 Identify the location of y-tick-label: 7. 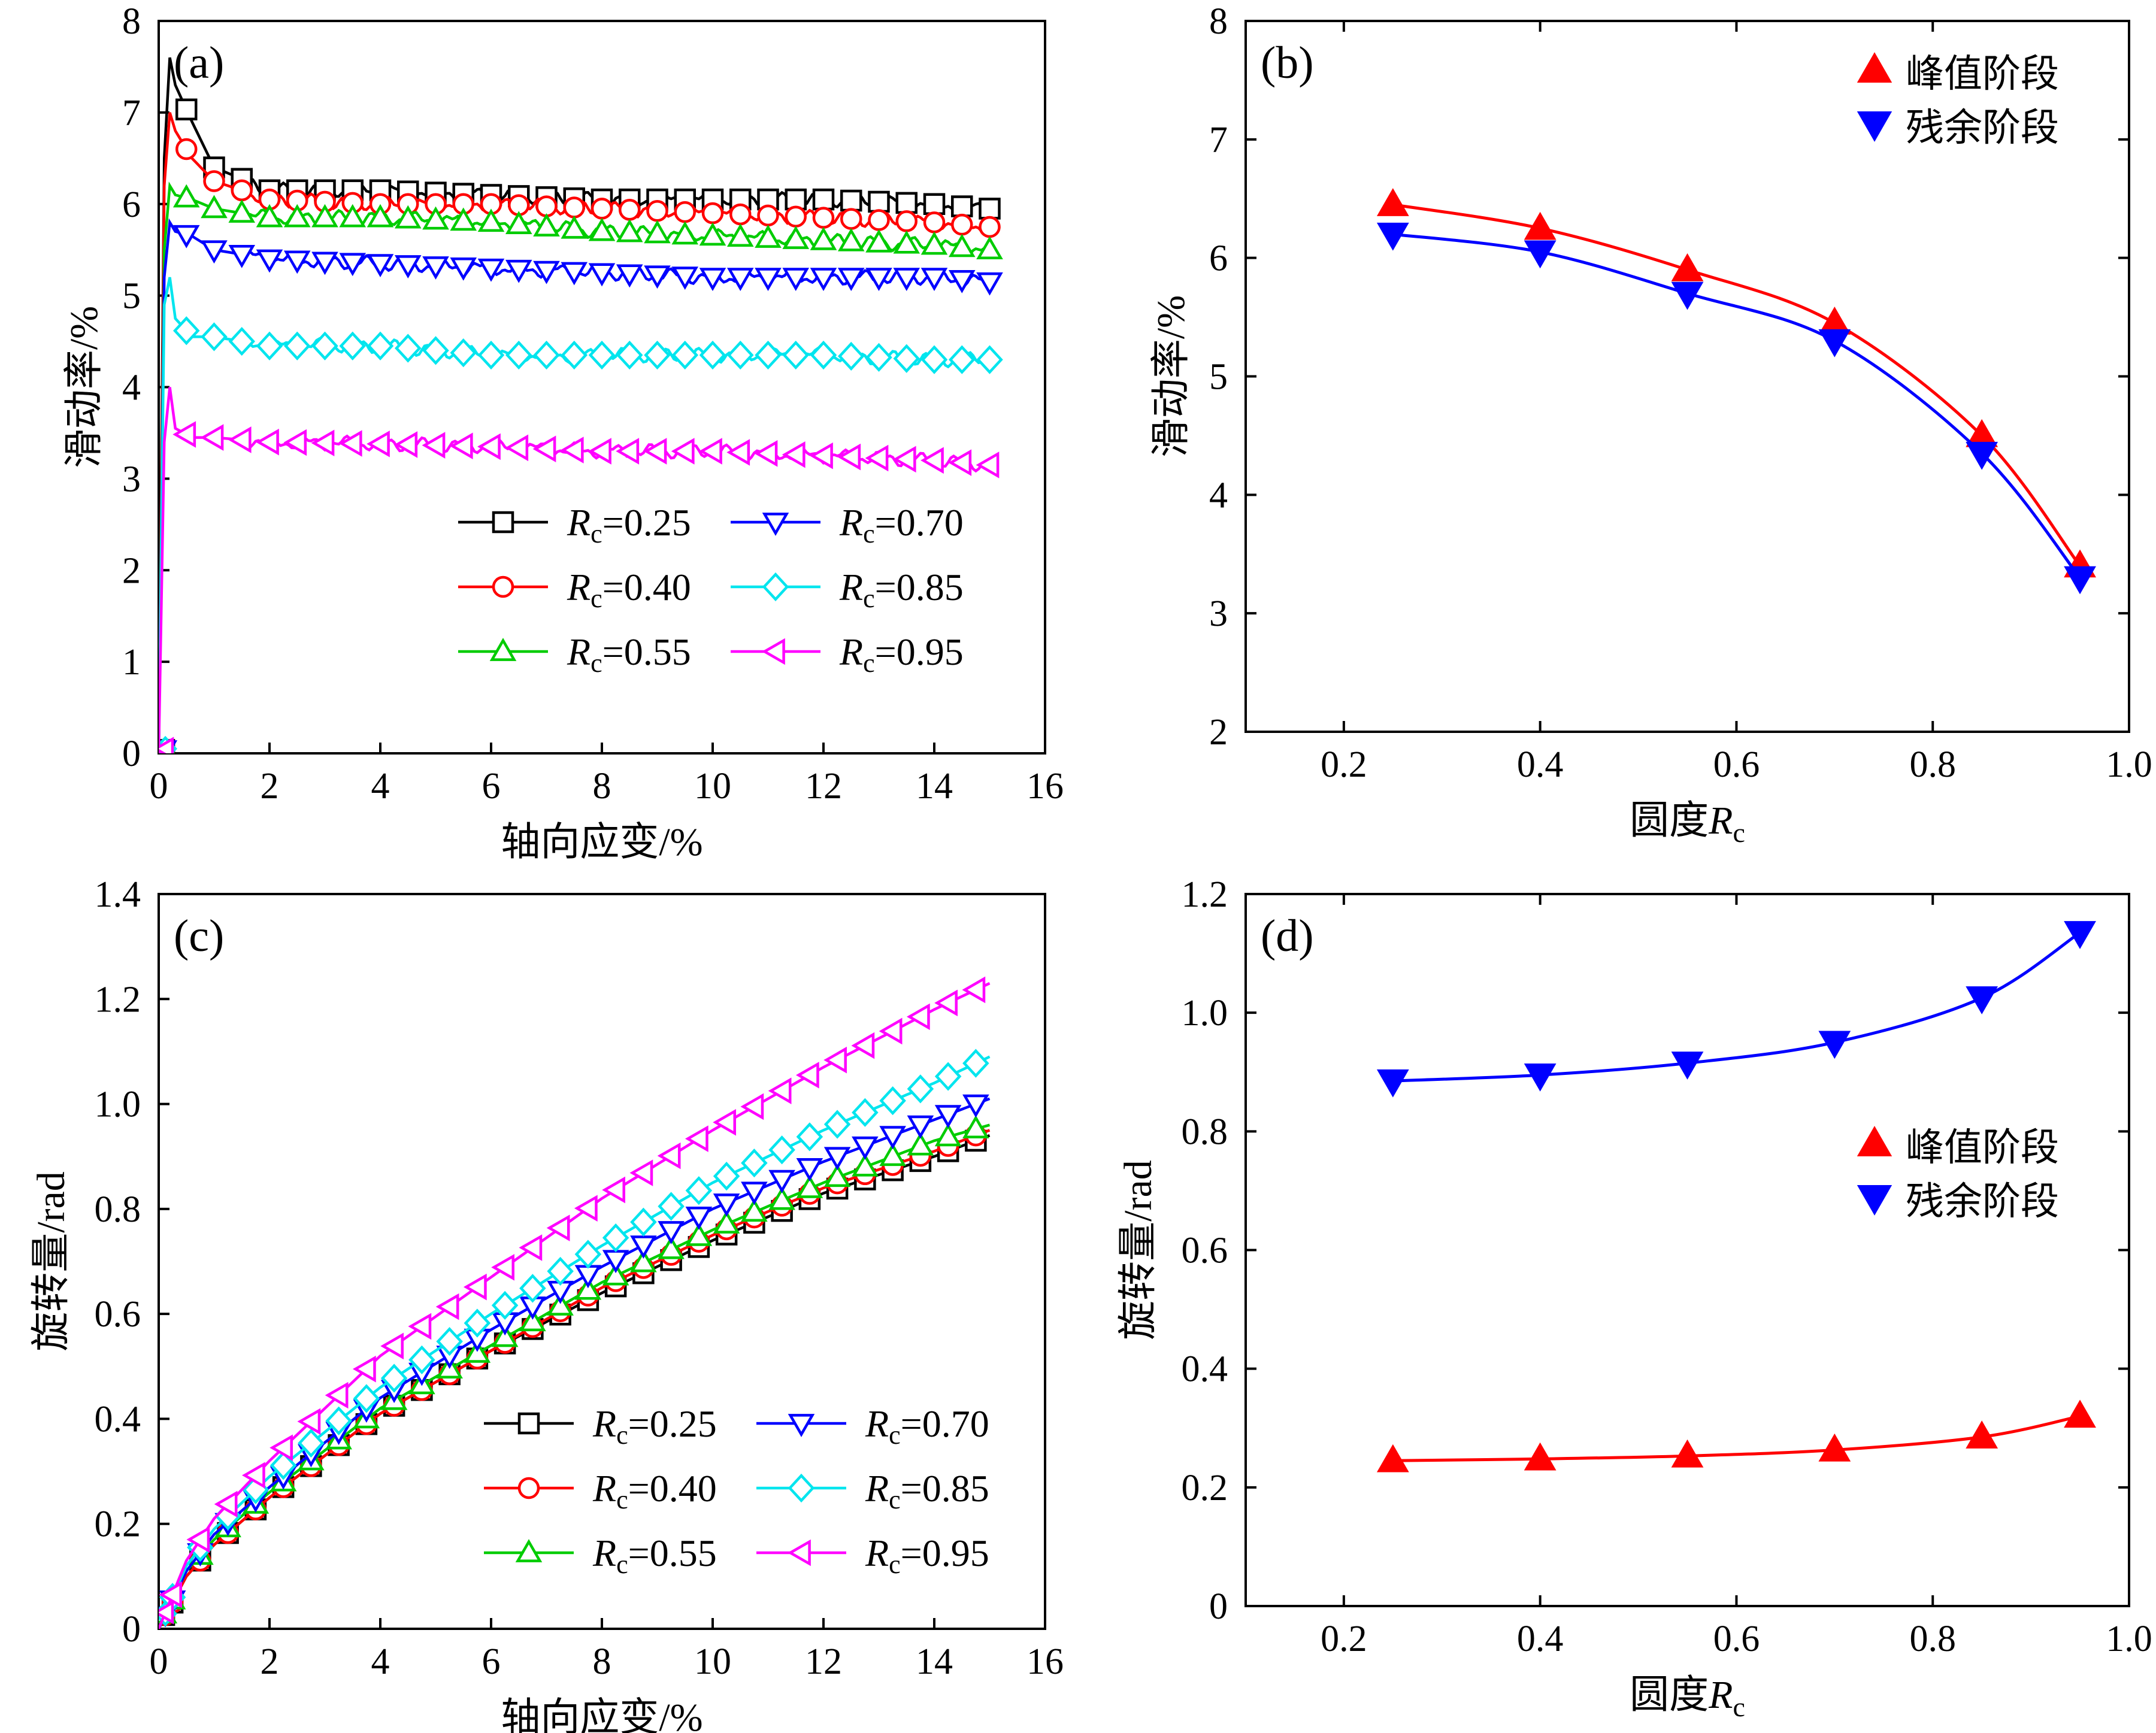
(1218, 140).